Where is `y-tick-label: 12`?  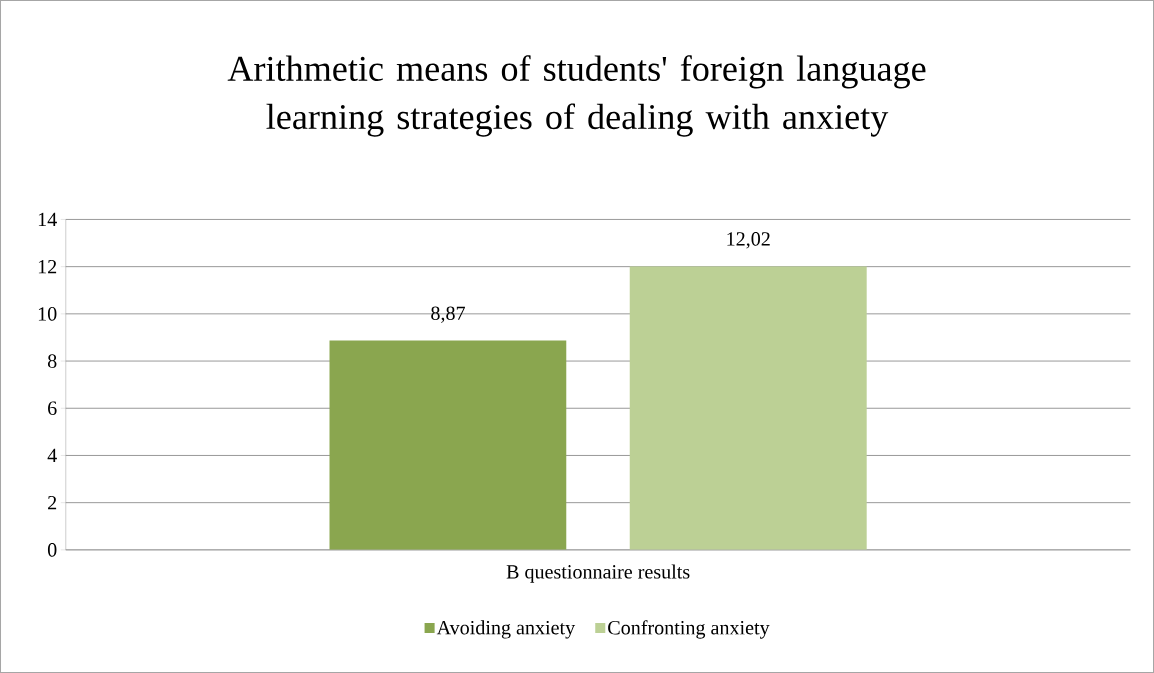 y-tick-label: 12 is located at coordinates (47, 267).